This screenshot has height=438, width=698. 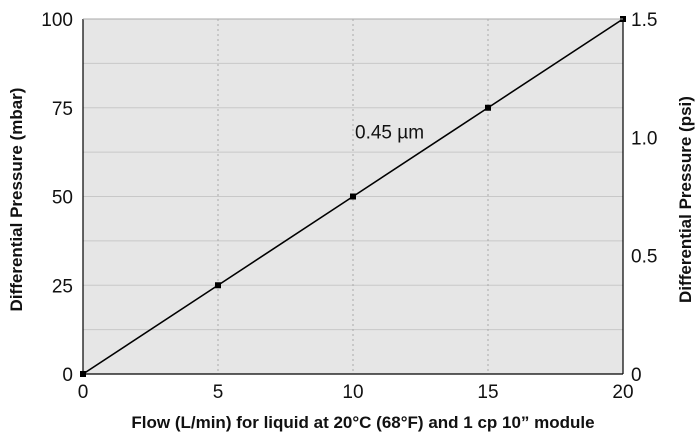 What do you see at coordinates (218, 392) in the screenshot?
I see `x-tick-label: 5` at bounding box center [218, 392].